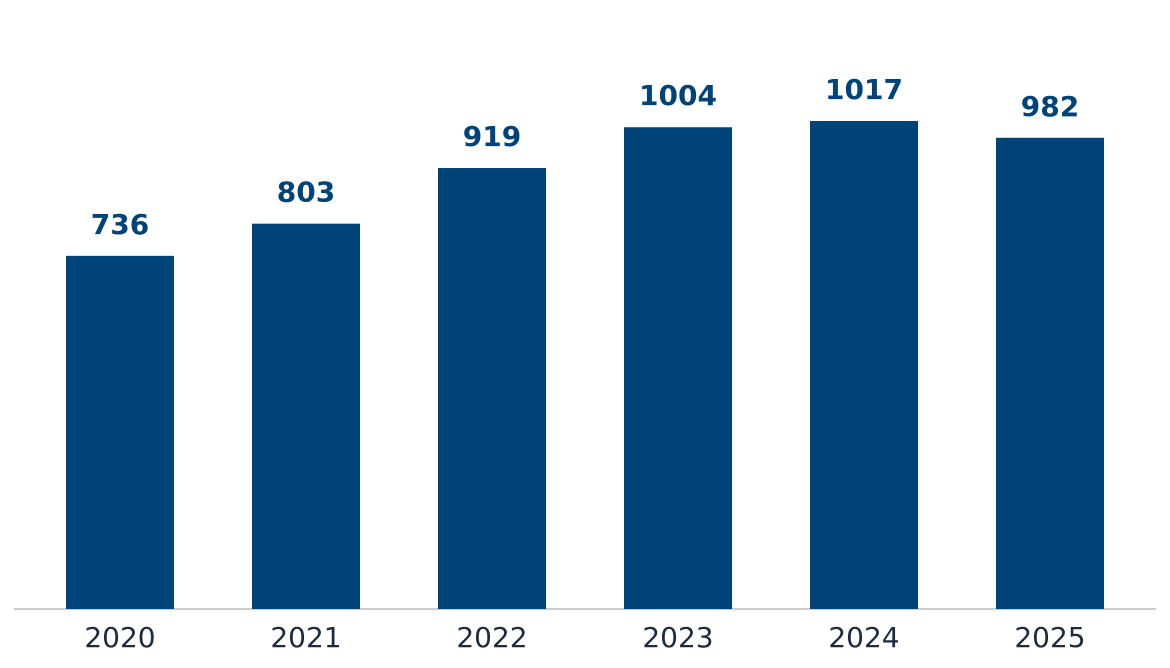  I want to click on value-label: 1017, so click(864, 89).